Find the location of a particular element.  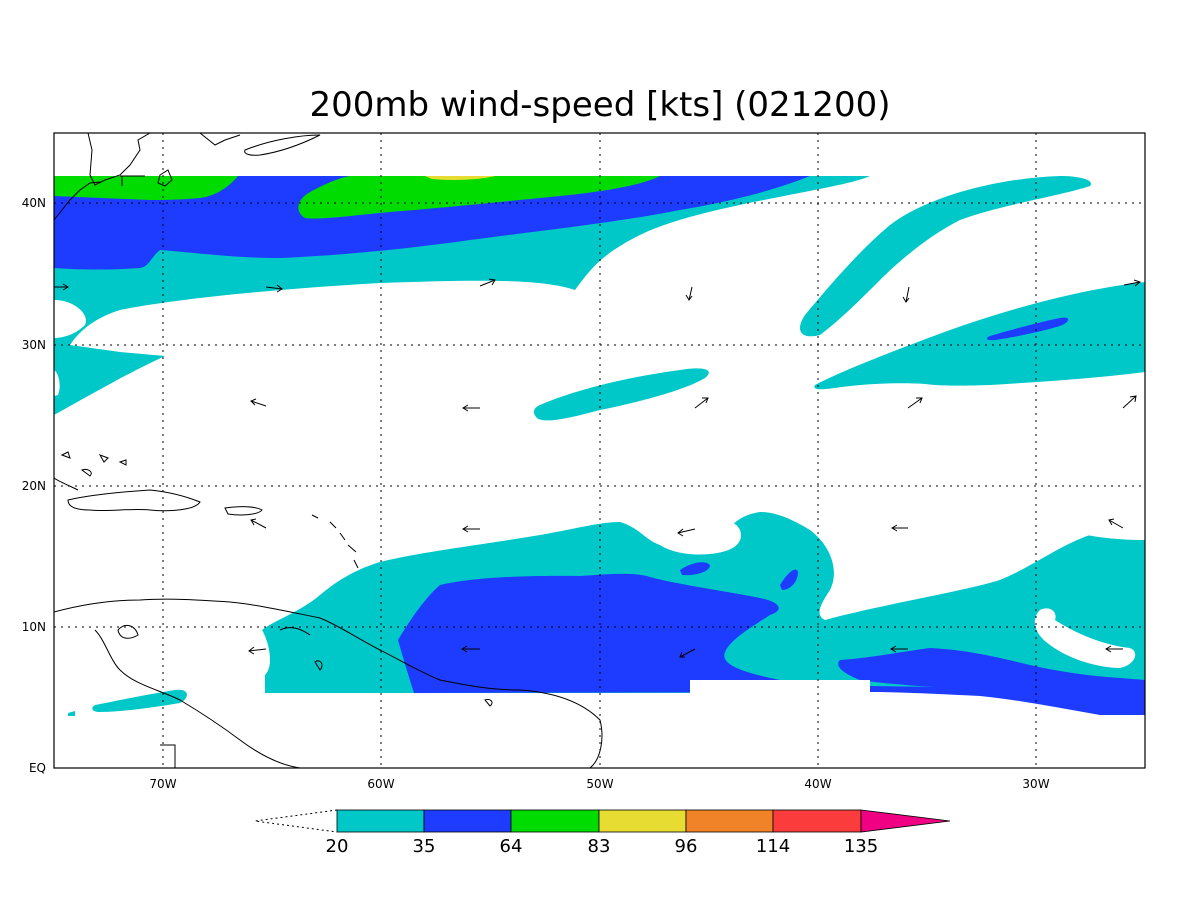

shade-north-blue is located at coordinates (432, 223).